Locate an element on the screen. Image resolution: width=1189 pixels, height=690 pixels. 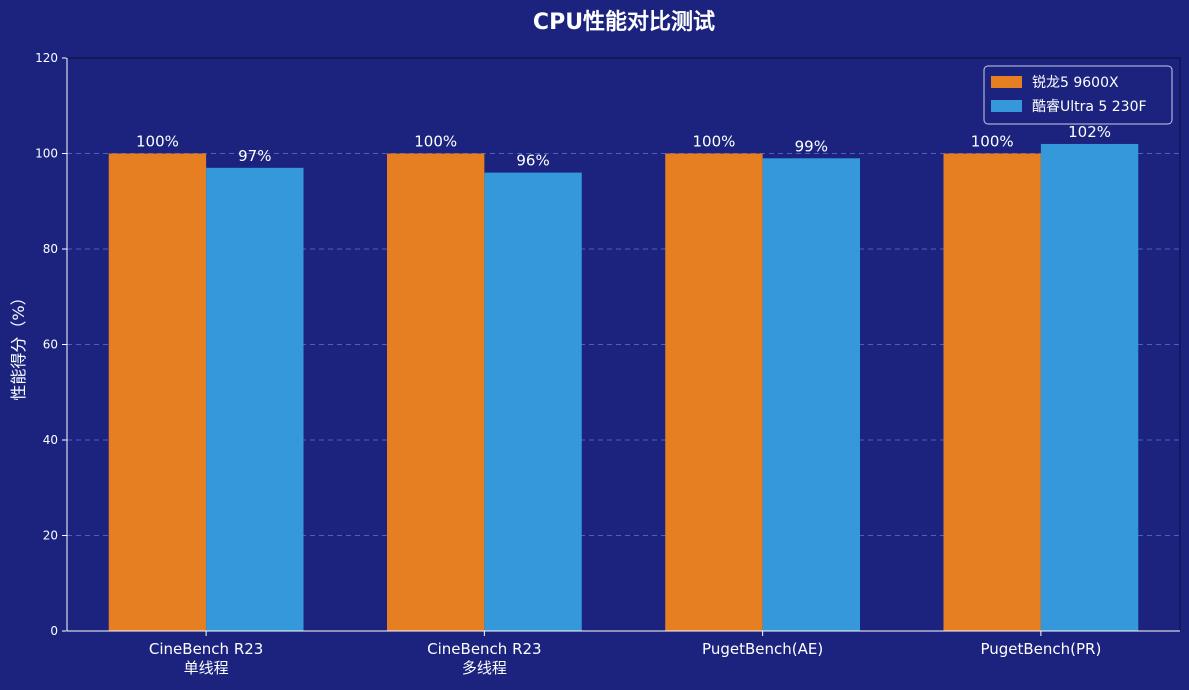
y-tick-label: 60 is located at coordinates (50, 345).